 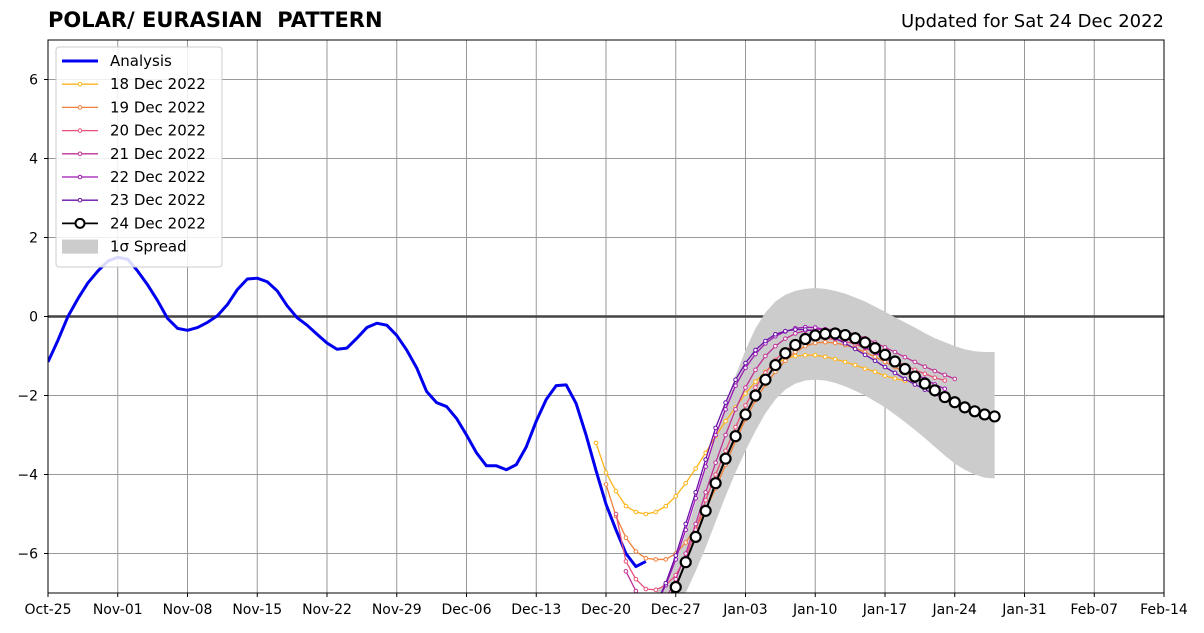 I want to click on chart-title: POLAR/ EURASIAN PATTERN, so click(x=215, y=20).